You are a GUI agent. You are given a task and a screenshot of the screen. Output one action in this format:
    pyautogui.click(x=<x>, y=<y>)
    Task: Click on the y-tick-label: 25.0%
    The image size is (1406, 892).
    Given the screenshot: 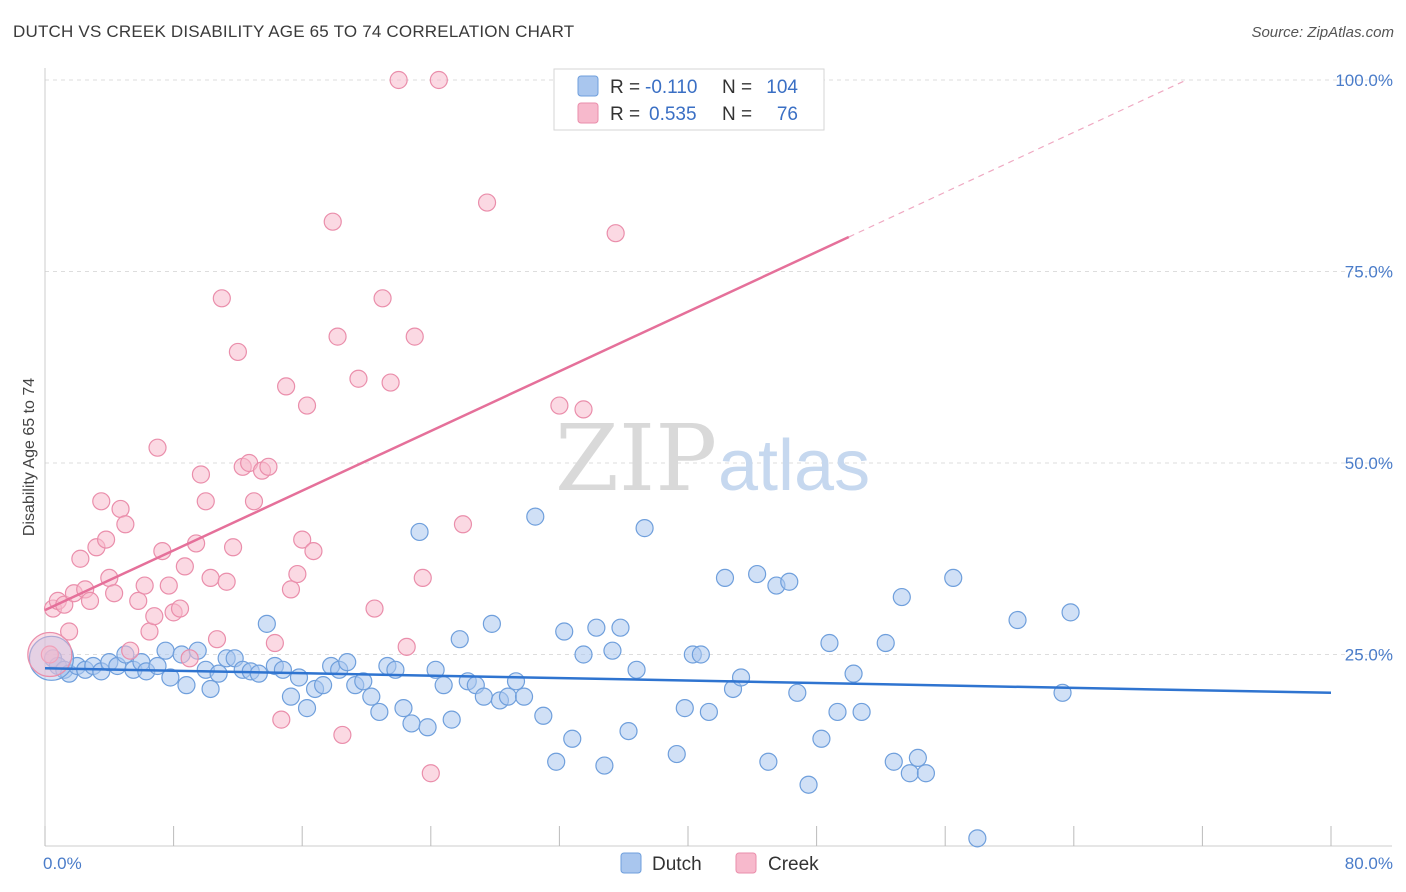 What is the action you would take?
    pyautogui.click(x=1369, y=655)
    